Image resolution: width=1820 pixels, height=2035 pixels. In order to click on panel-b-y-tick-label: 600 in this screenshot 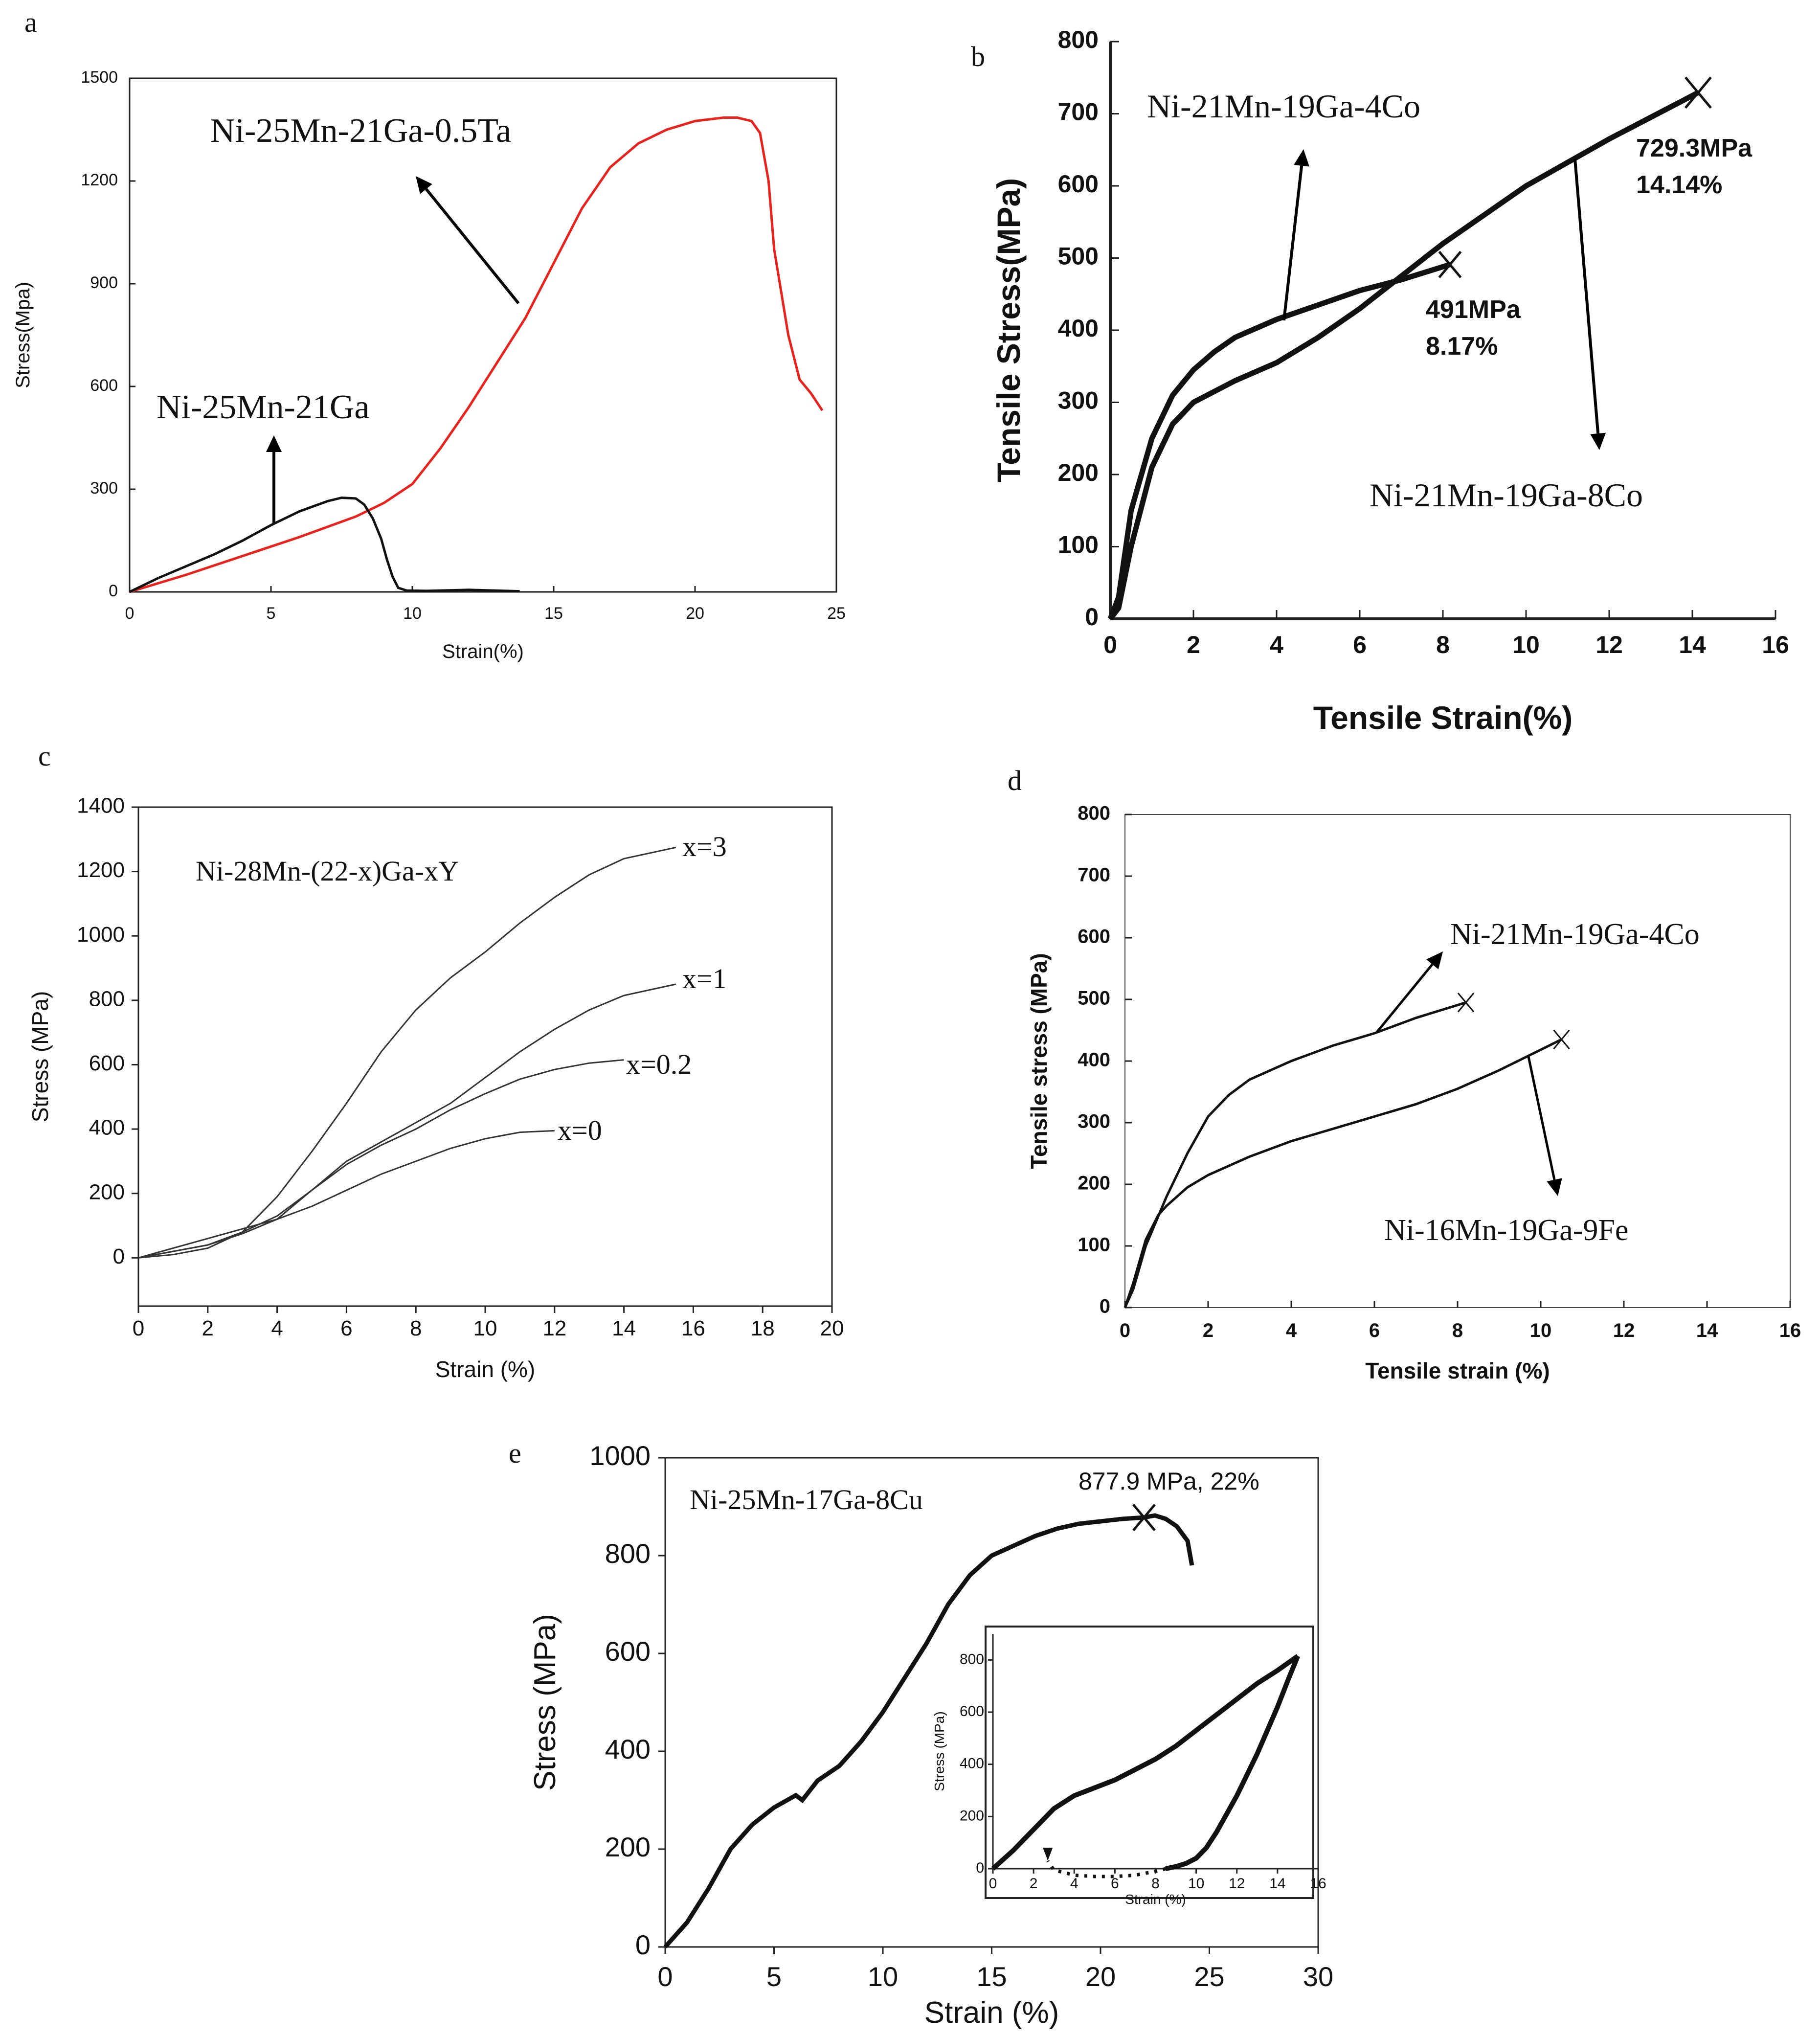, I will do `click(1078, 184)`.